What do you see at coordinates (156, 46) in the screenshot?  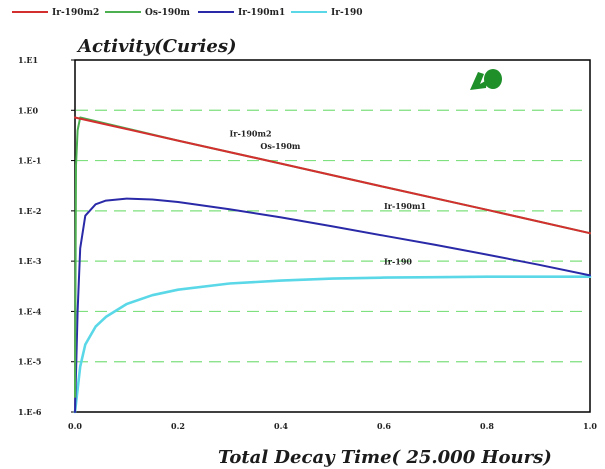 I see `chart-title: Activity(Curies)` at bounding box center [156, 46].